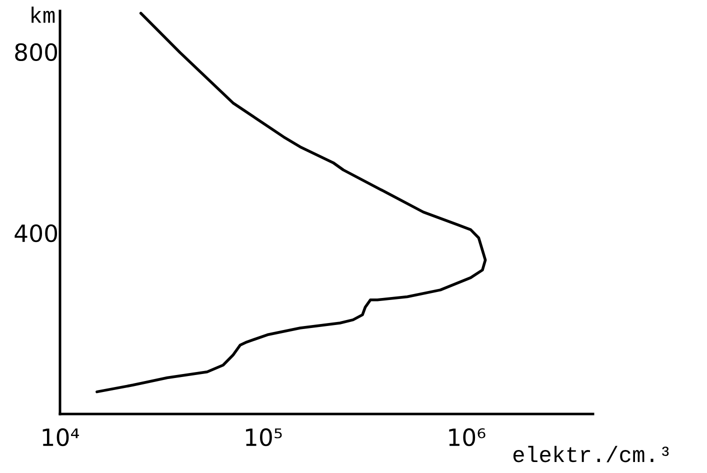 Image resolution: width=707 pixels, height=473 pixels. I want to click on y-tick-label: 400, so click(36, 233).